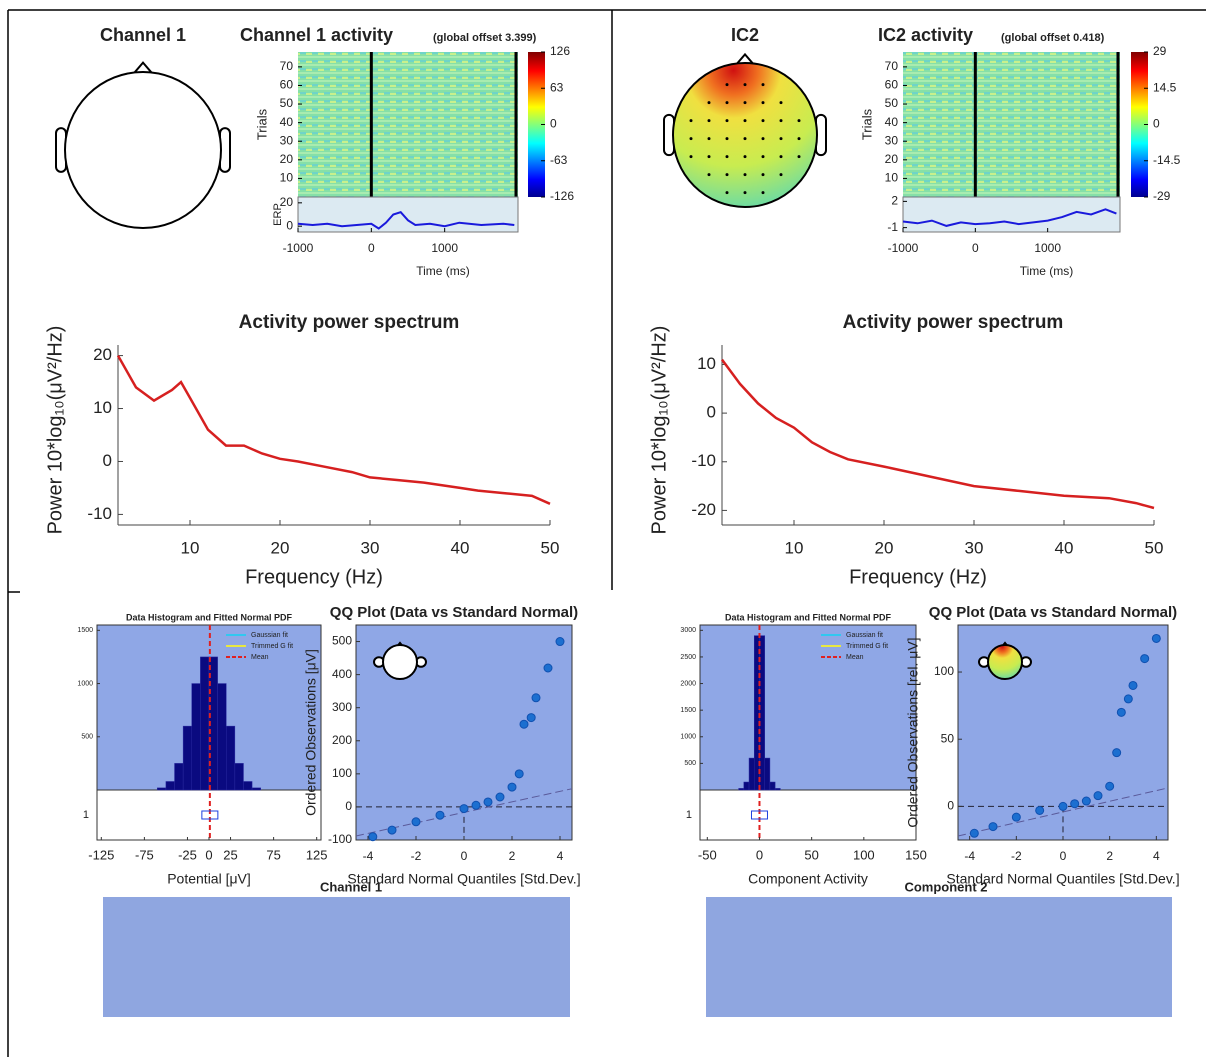  I want to click on colorbar-tick-label: -29, so click(1162, 196).